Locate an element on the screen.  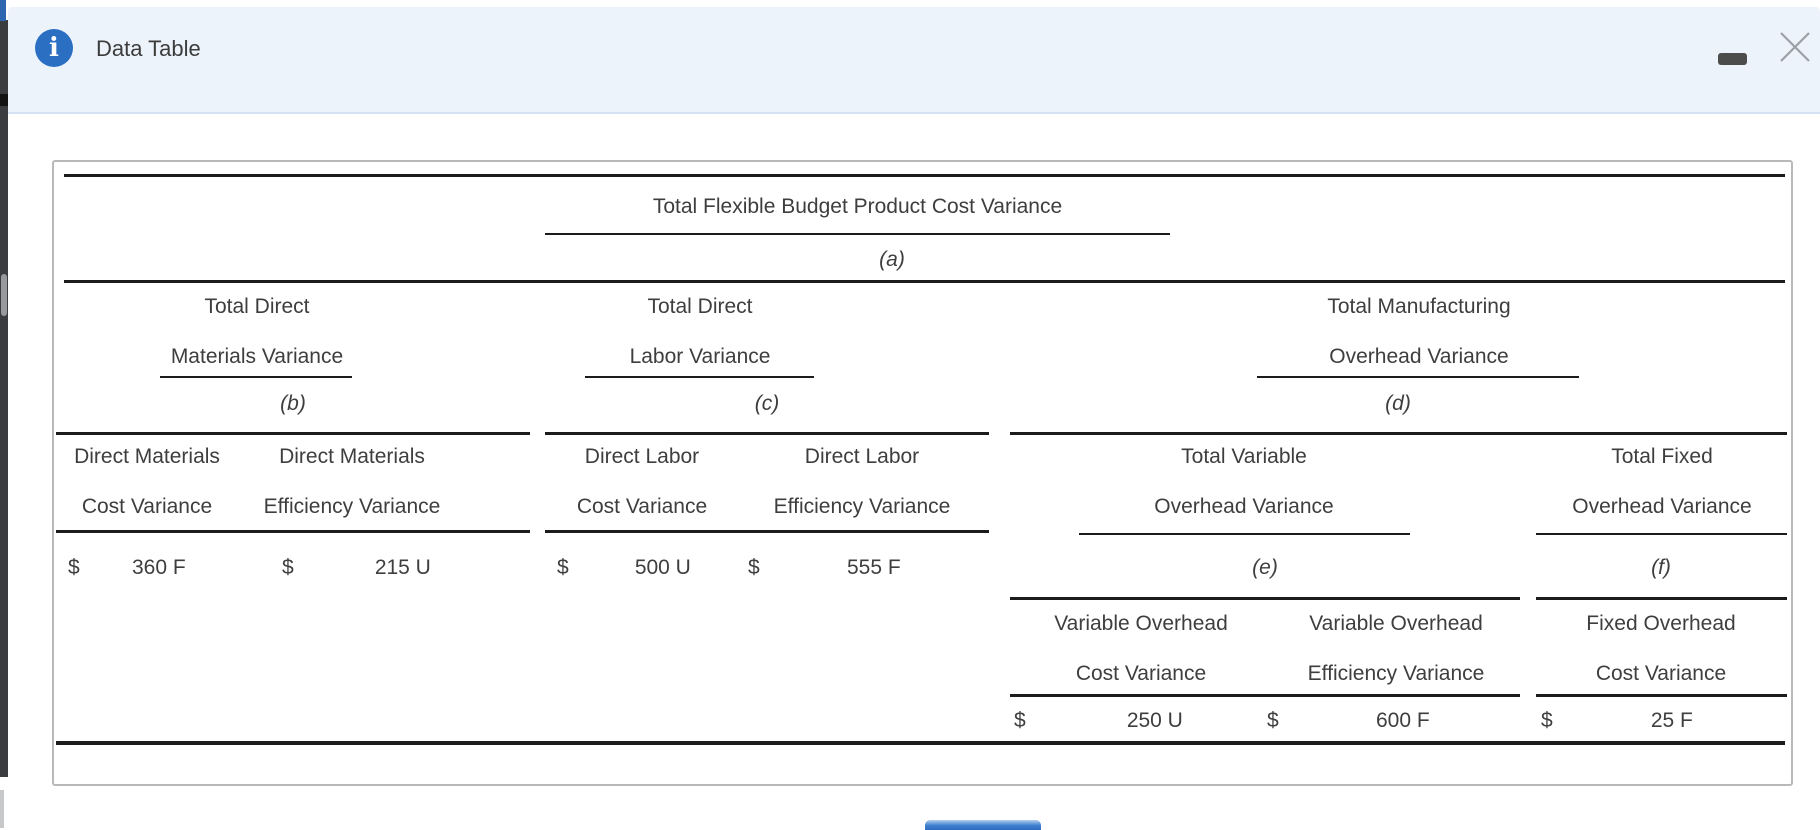
col-dm-cost-line2: Cost Variance is located at coordinates (147, 506).